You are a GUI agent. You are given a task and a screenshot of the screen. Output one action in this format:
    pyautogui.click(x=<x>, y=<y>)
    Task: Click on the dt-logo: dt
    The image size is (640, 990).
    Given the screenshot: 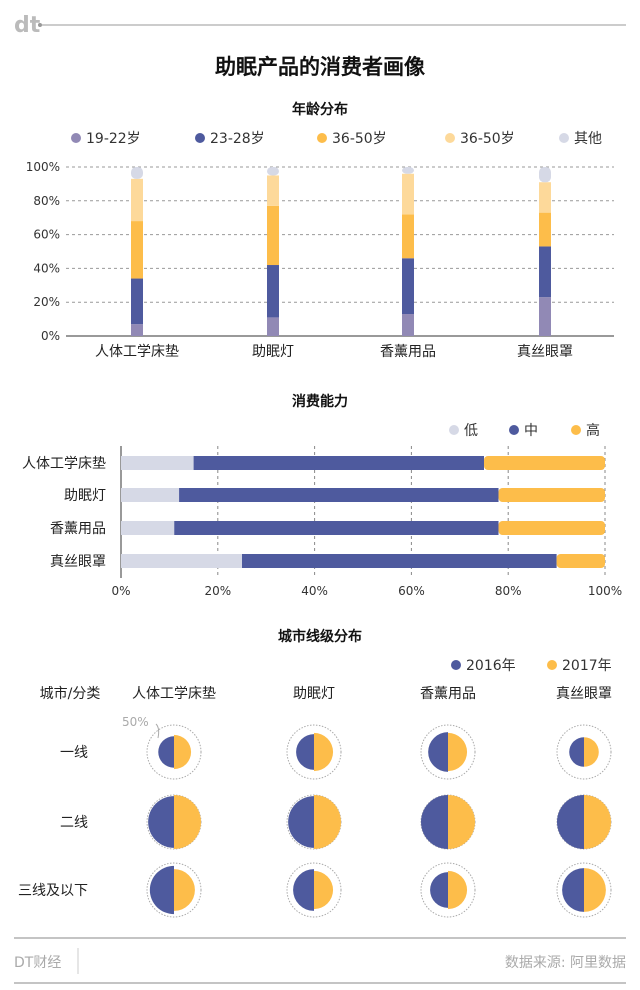 What is the action you would take?
    pyautogui.click(x=27, y=25)
    